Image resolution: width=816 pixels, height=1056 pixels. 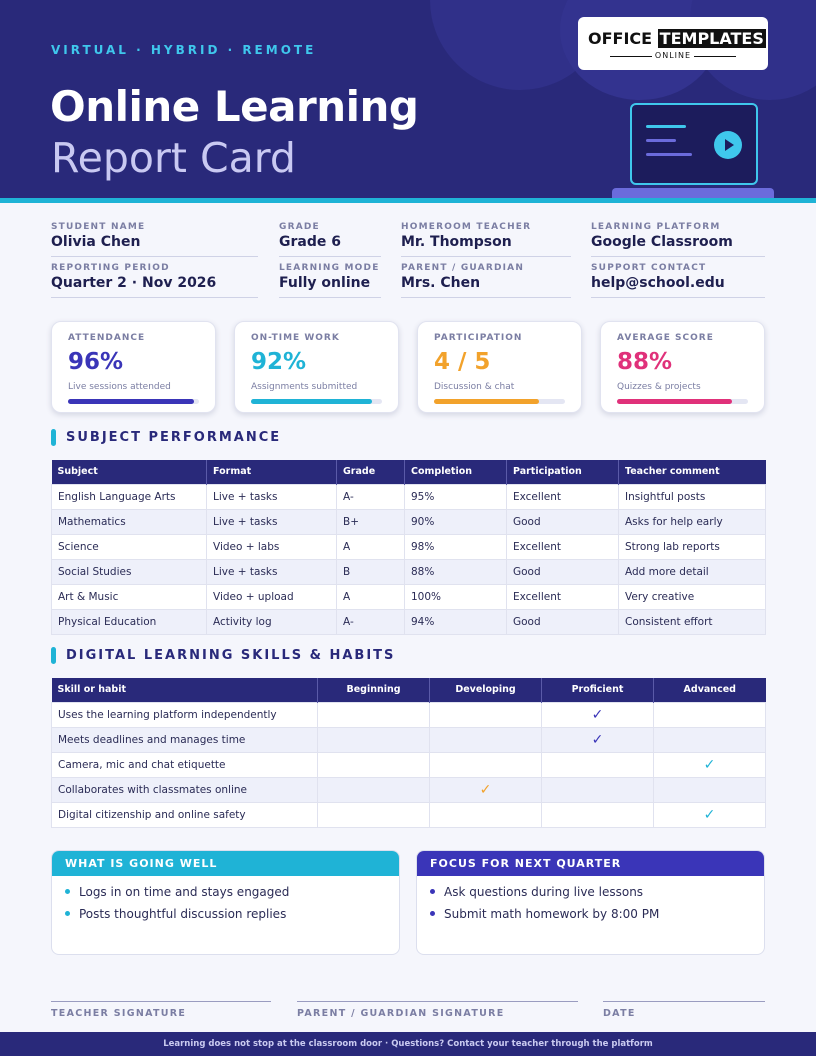 I want to click on column-header: Beginning, so click(x=373, y=690).